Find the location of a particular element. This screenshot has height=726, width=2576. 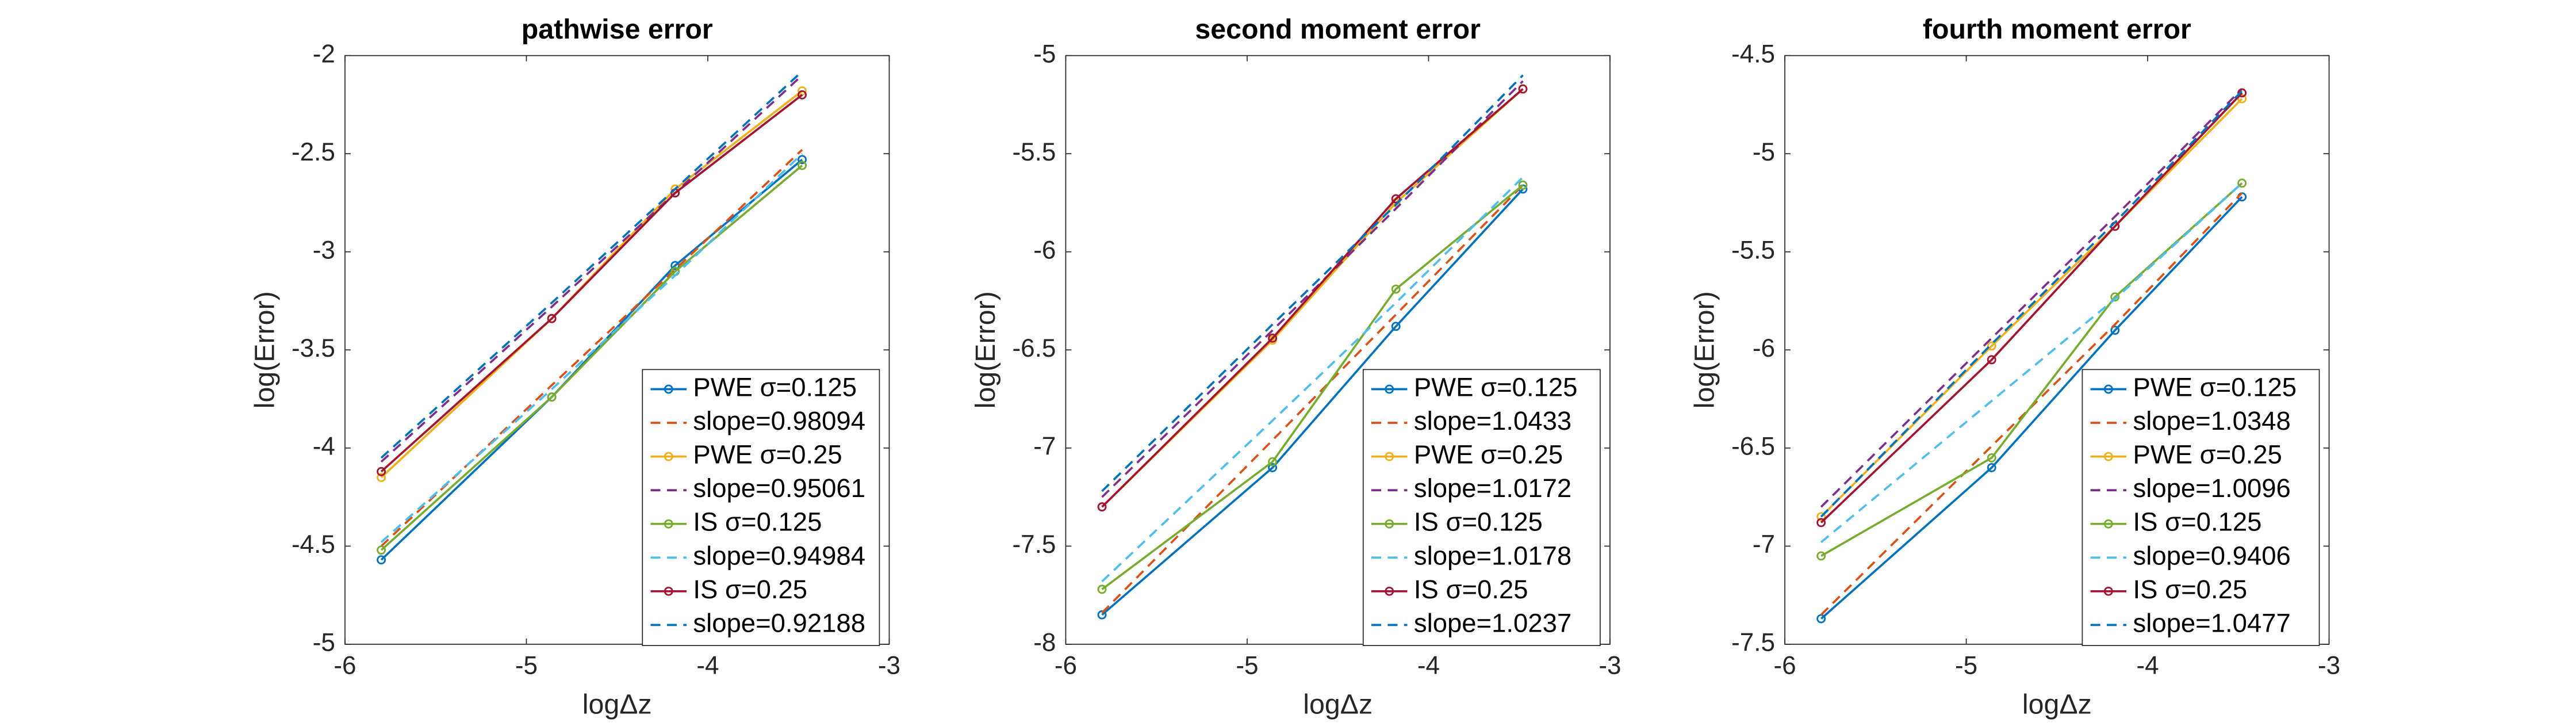

legend-label: slope=1.0096 is located at coordinates (2211, 488).